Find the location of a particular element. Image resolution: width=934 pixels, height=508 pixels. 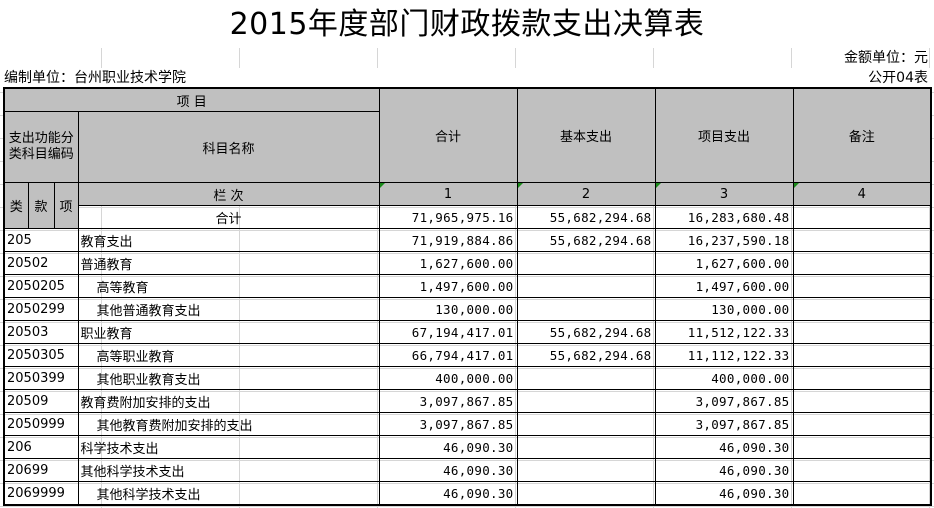

table-row: 20502 普通教育 1,627,600.00 1,627,600.00 is located at coordinates (467, 263).